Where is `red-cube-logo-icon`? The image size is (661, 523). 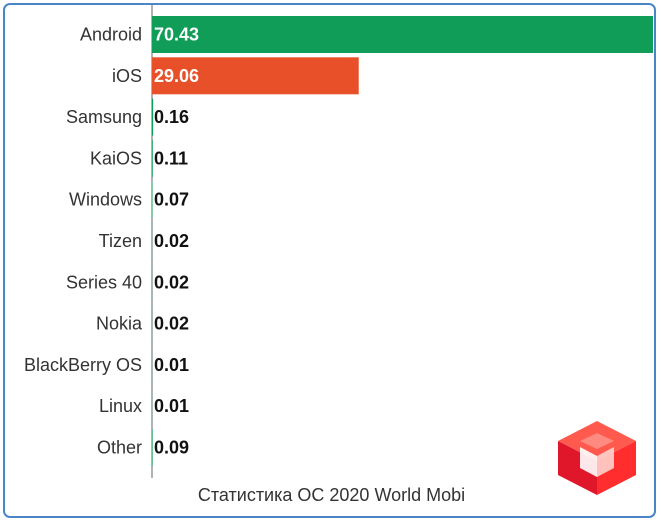
red-cube-logo-icon is located at coordinates (597, 458).